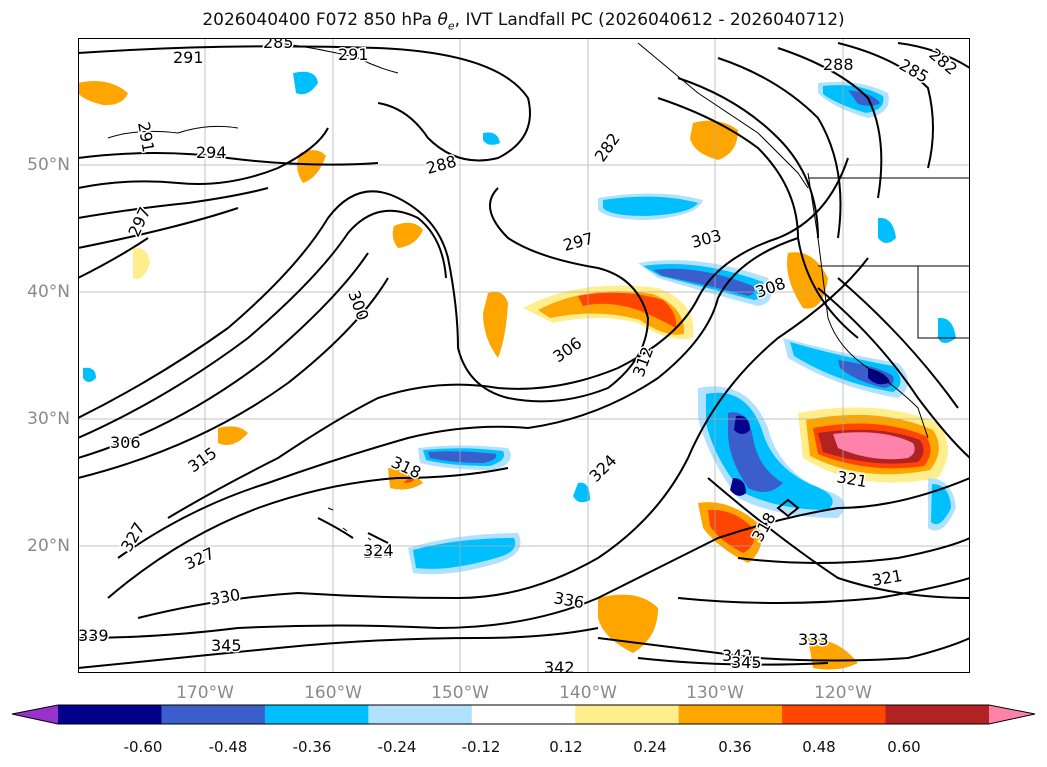 Image resolution: width=1047 pixels, height=767 pixels. What do you see at coordinates (211, 152) in the screenshot?
I see `contour-label: 294` at bounding box center [211, 152].